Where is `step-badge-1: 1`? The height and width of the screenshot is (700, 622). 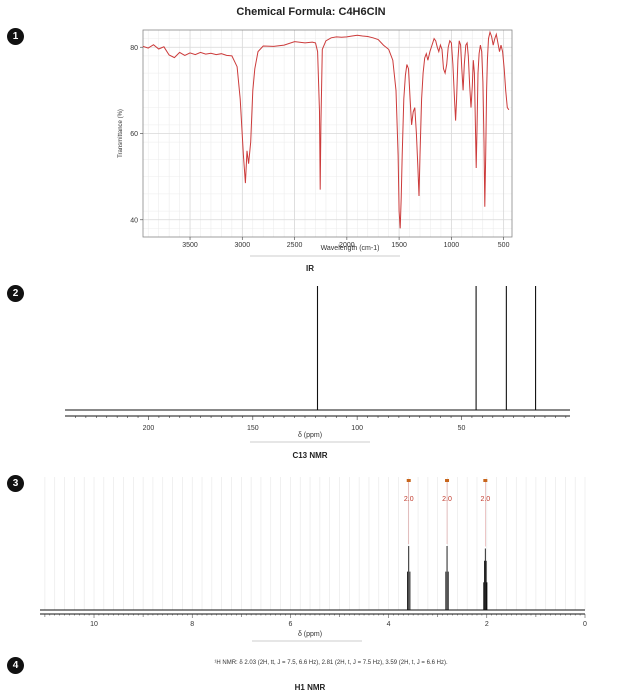
step-badge-1: 1 is located at coordinates (15, 36).